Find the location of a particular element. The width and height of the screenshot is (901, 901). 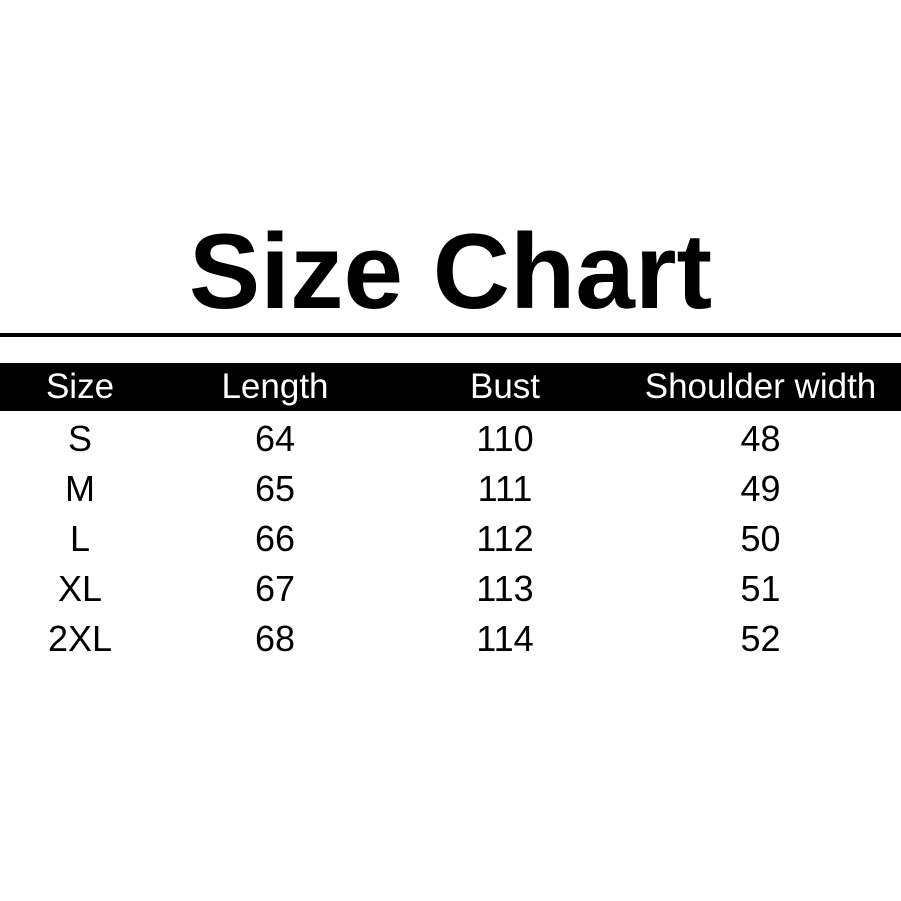

length-value: 66 is located at coordinates (275, 538).